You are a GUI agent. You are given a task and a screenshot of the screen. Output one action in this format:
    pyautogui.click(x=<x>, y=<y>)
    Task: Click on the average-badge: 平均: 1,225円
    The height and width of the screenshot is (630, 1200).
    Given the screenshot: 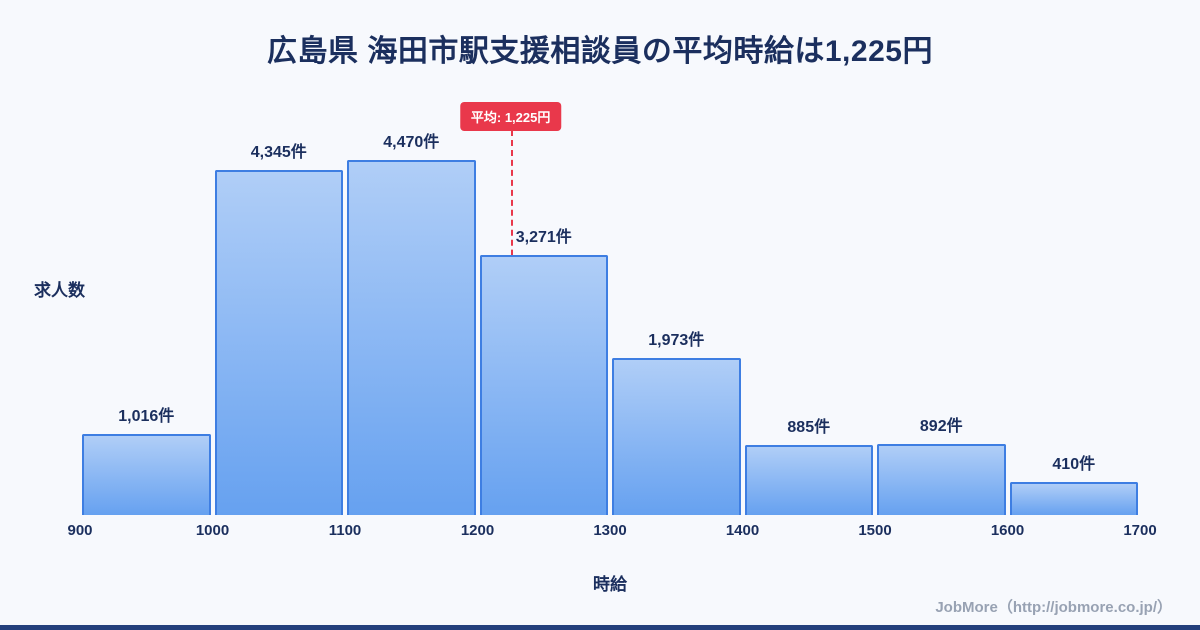 What is the action you would take?
    pyautogui.click(x=510, y=116)
    